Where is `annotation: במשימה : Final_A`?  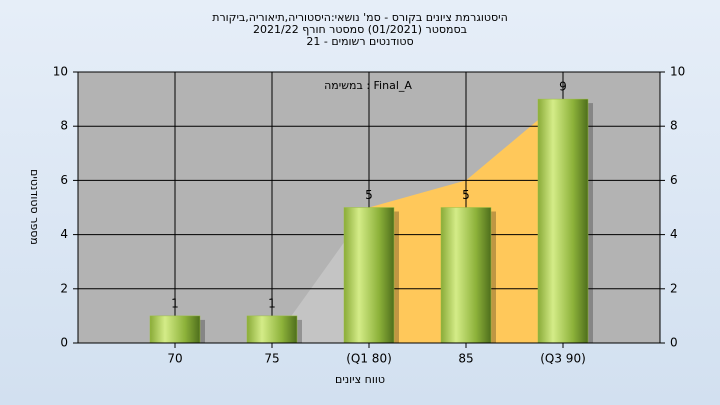 annotation: במשימה : Final_A is located at coordinates (368, 85).